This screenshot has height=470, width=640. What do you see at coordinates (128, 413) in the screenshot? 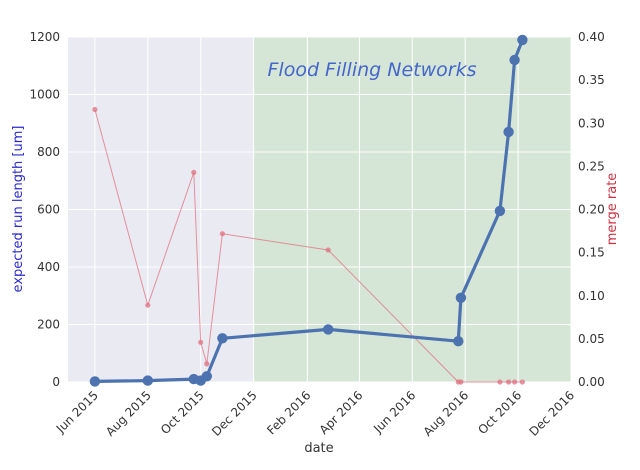
I see `x-tick-label: Aug 2015` at bounding box center [128, 413].